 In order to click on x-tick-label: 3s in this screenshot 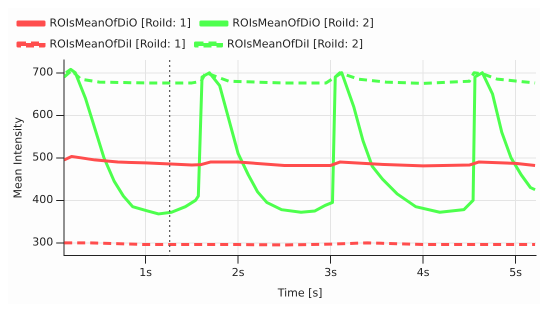, I will do `click(331, 273)`.